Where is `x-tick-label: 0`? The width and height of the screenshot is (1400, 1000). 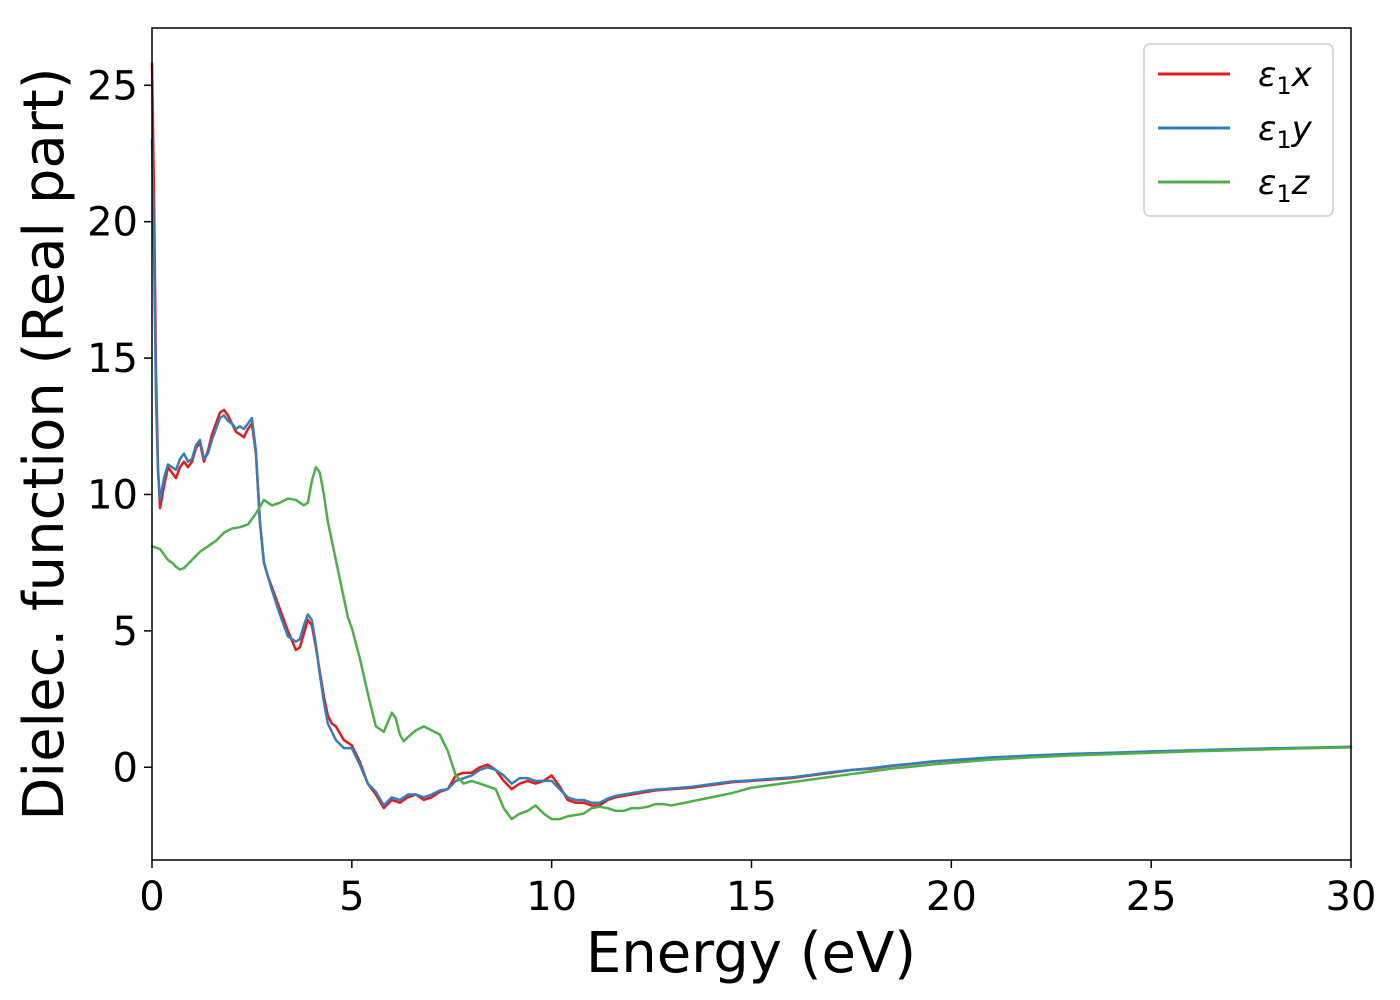 x-tick-label: 0 is located at coordinates (151, 897).